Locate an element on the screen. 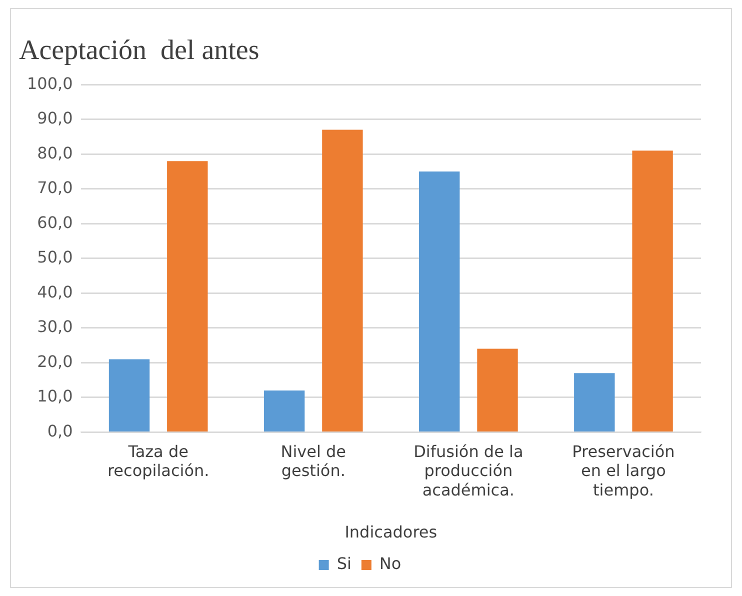 The height and width of the screenshot is (596, 742). x-tick-label: Nivel de gestión. is located at coordinates (313, 461).